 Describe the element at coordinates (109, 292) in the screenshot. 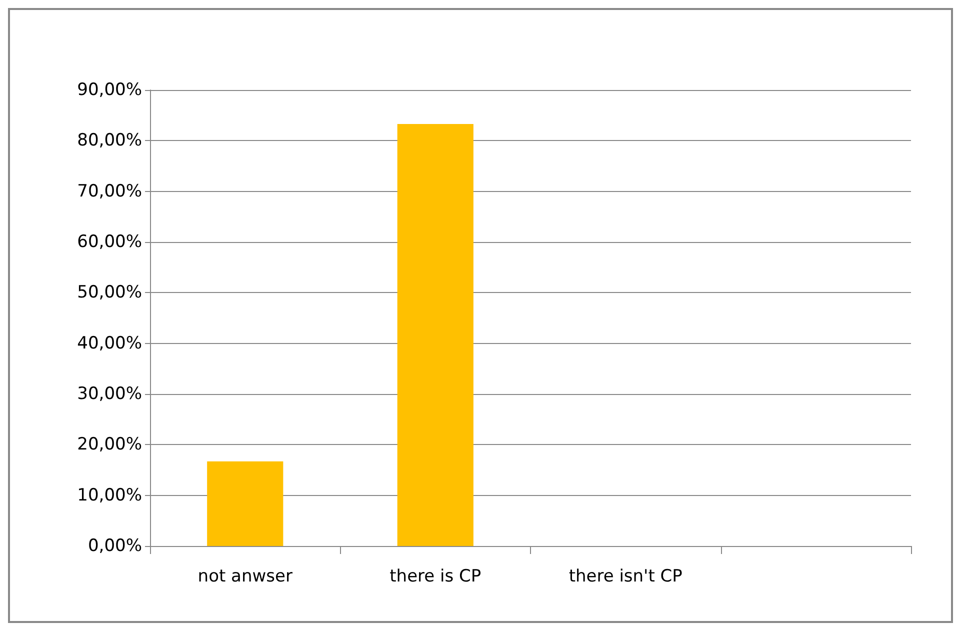

I see `y-tick-label: 50,00%` at that location.